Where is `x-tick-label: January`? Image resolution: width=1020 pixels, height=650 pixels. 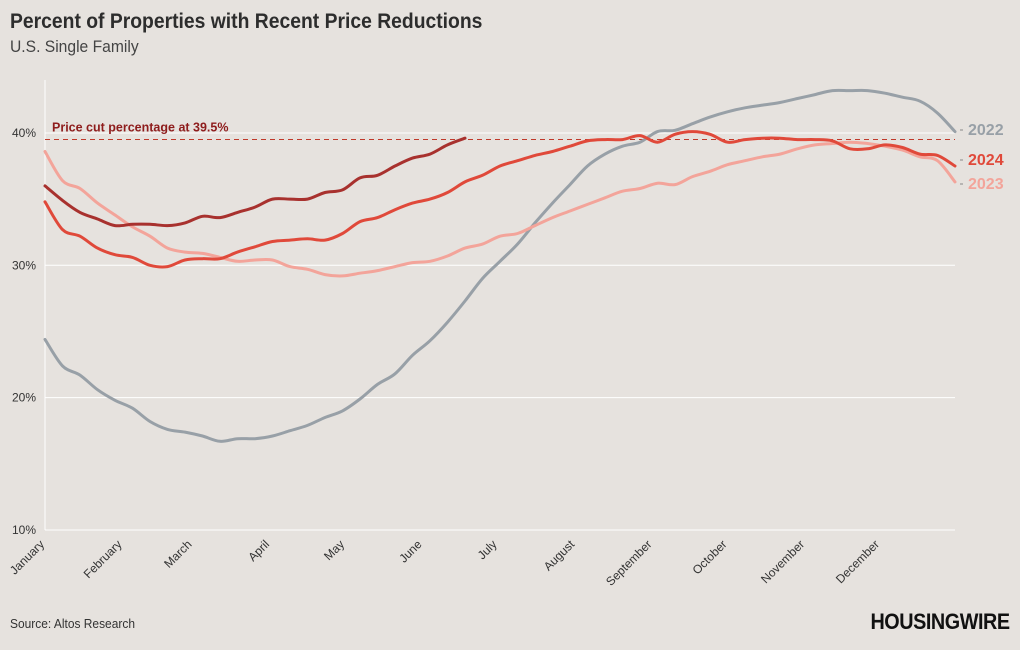
x-tick-label: January is located at coordinates (27, 557).